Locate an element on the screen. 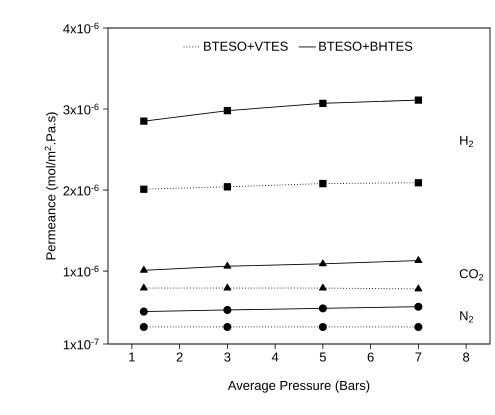 This screenshot has width=495, height=415. y-tick-label: 1x10$^{-6}$ is located at coordinates (81, 271).